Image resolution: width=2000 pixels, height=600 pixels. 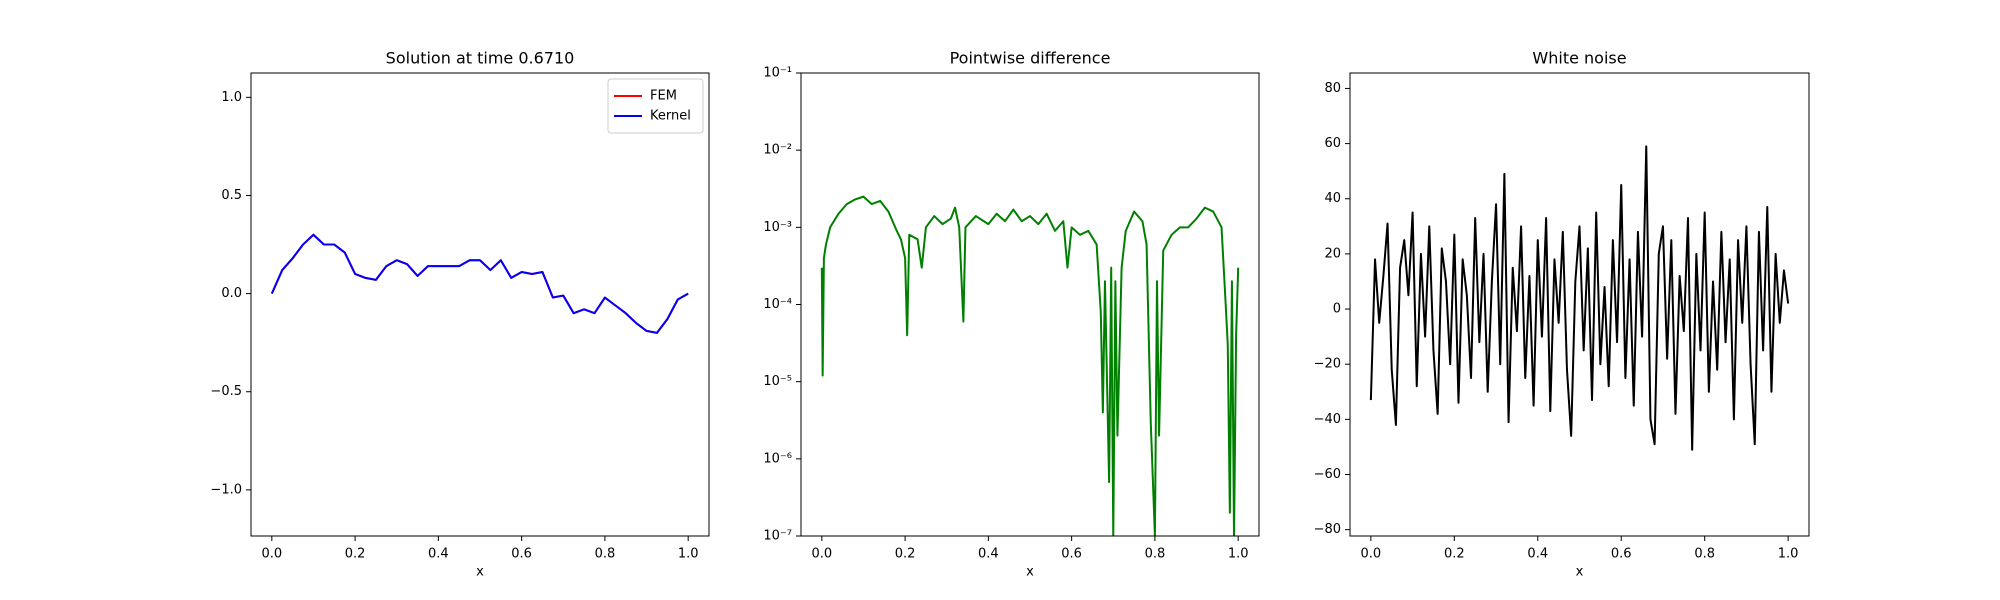 What do you see at coordinates (231, 293) in the screenshot?
I see `y-tick-label: 0.0` at bounding box center [231, 293].